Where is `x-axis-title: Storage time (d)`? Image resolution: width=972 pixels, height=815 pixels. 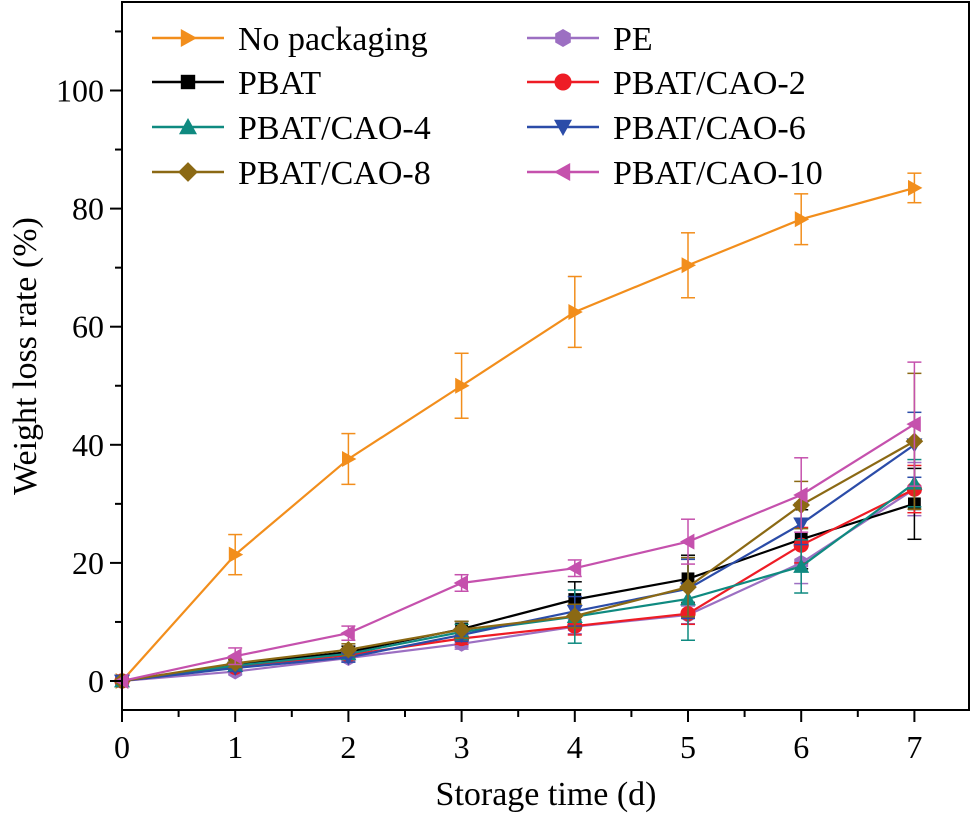 x-axis-title: Storage time (d) is located at coordinates (546, 794).